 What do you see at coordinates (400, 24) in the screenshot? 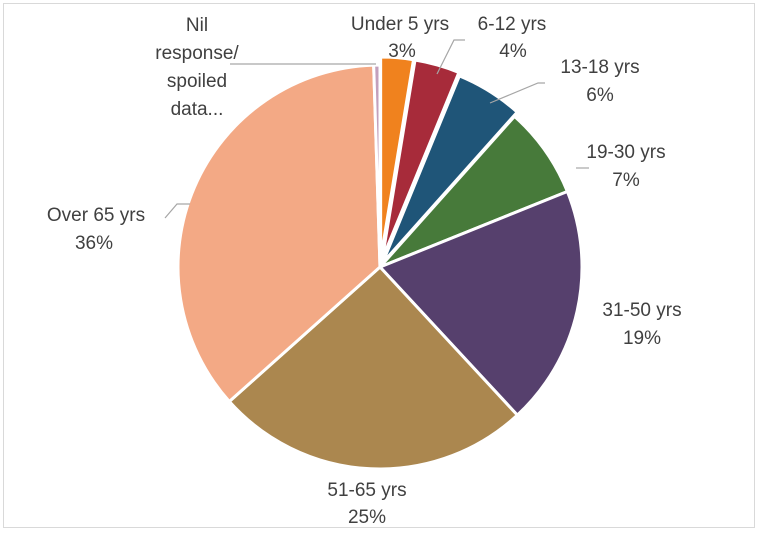
I see `slice-label-under-5: Under 5 yrs` at bounding box center [400, 24].